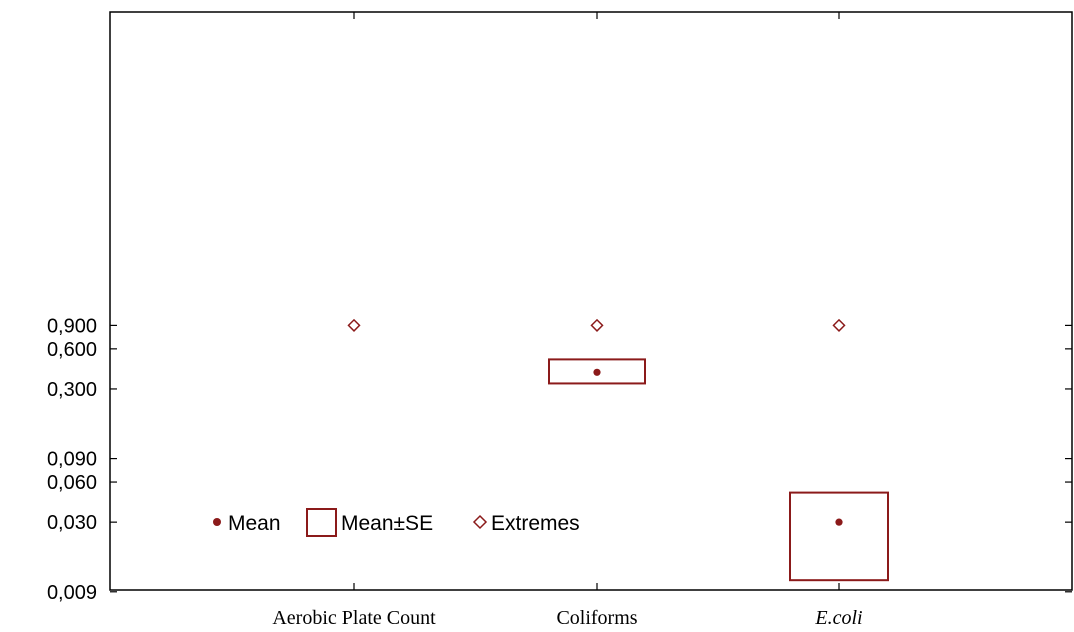  Describe the element at coordinates (354, 618) in the screenshot. I see `x-category-label: Aerobic Plate Count` at that location.